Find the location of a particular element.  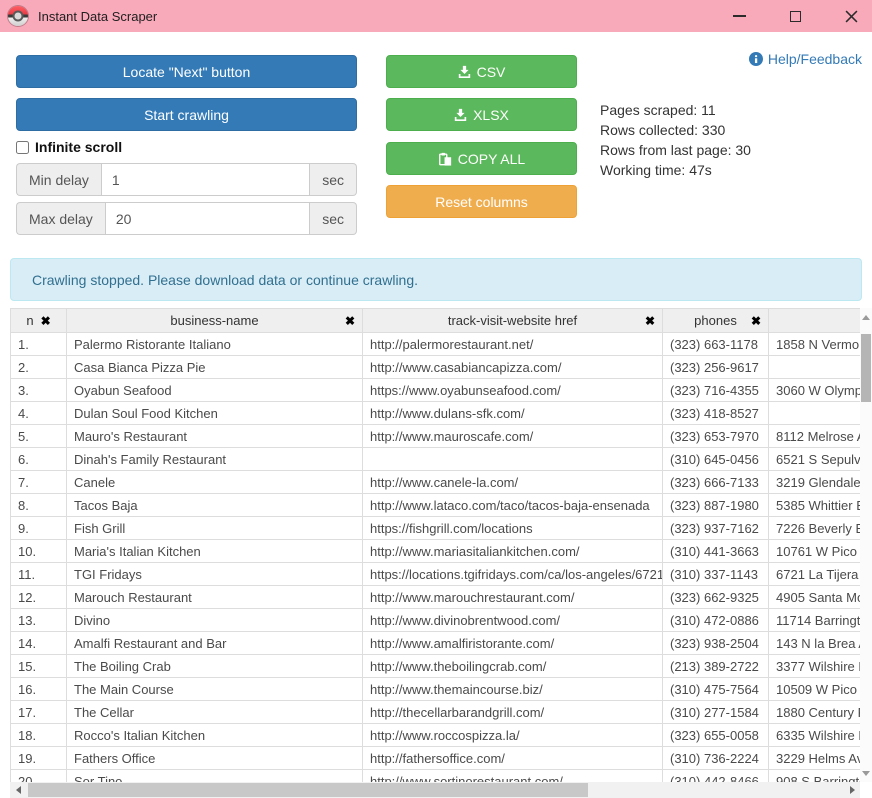

help-feedback-link: Help/Feedback is located at coordinates (805, 59).